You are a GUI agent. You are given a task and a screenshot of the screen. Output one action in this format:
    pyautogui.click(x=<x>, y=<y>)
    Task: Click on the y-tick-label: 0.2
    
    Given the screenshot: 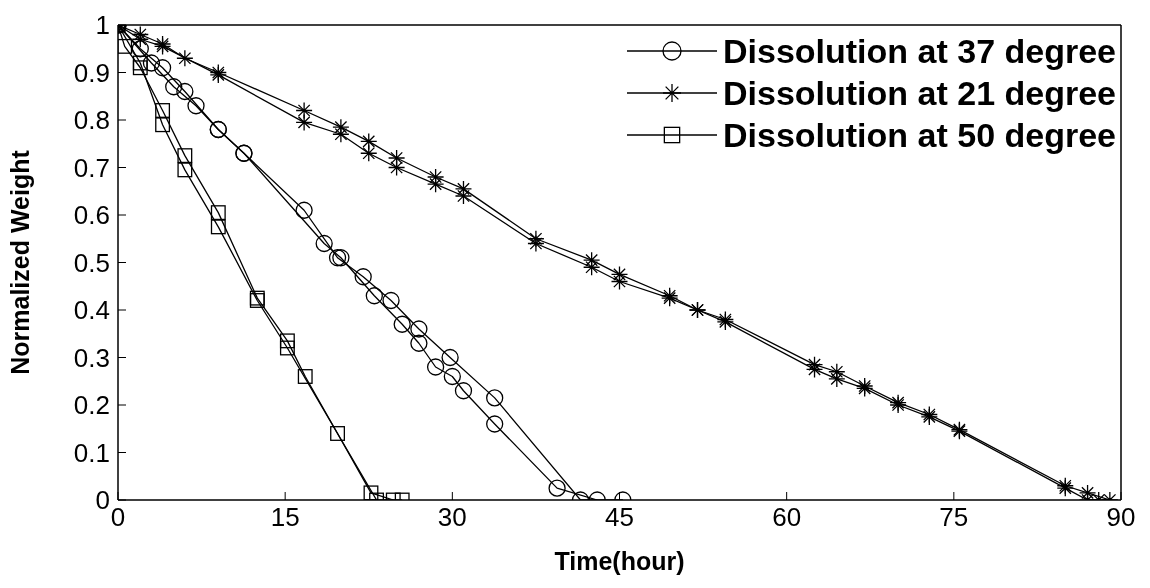 What is the action you would take?
    pyautogui.click(x=91, y=405)
    